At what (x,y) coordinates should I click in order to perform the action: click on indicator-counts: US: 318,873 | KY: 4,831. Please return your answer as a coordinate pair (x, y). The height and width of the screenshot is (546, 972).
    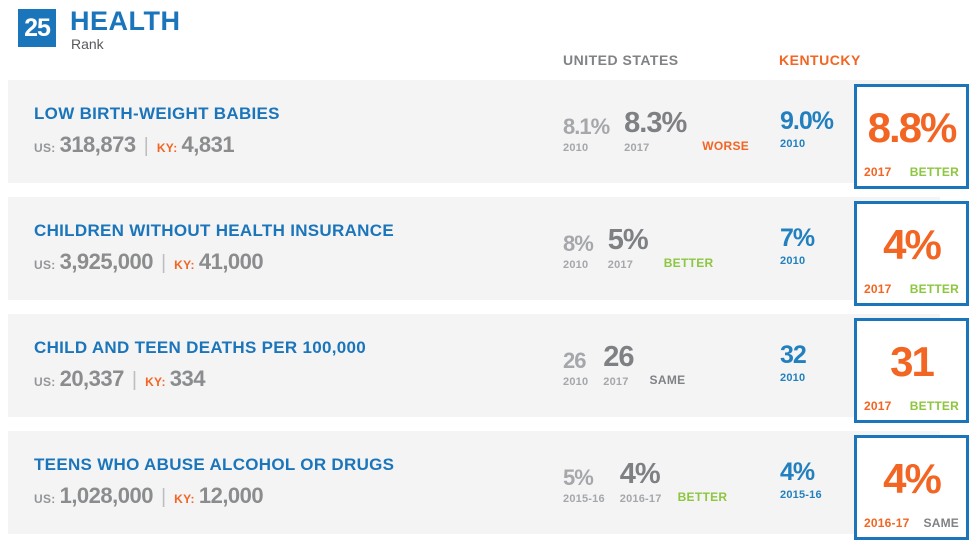
    Looking at the image, I should click on (157, 145).